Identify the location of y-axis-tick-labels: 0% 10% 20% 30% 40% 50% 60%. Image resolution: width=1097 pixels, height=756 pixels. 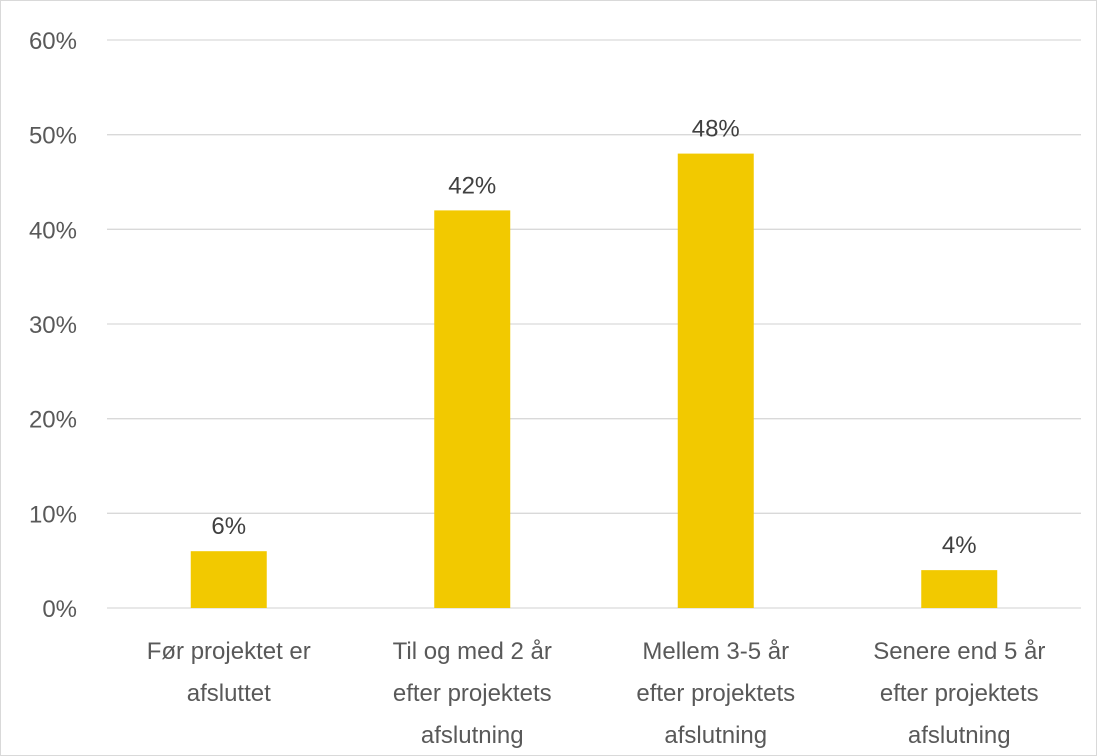
(53, 325).